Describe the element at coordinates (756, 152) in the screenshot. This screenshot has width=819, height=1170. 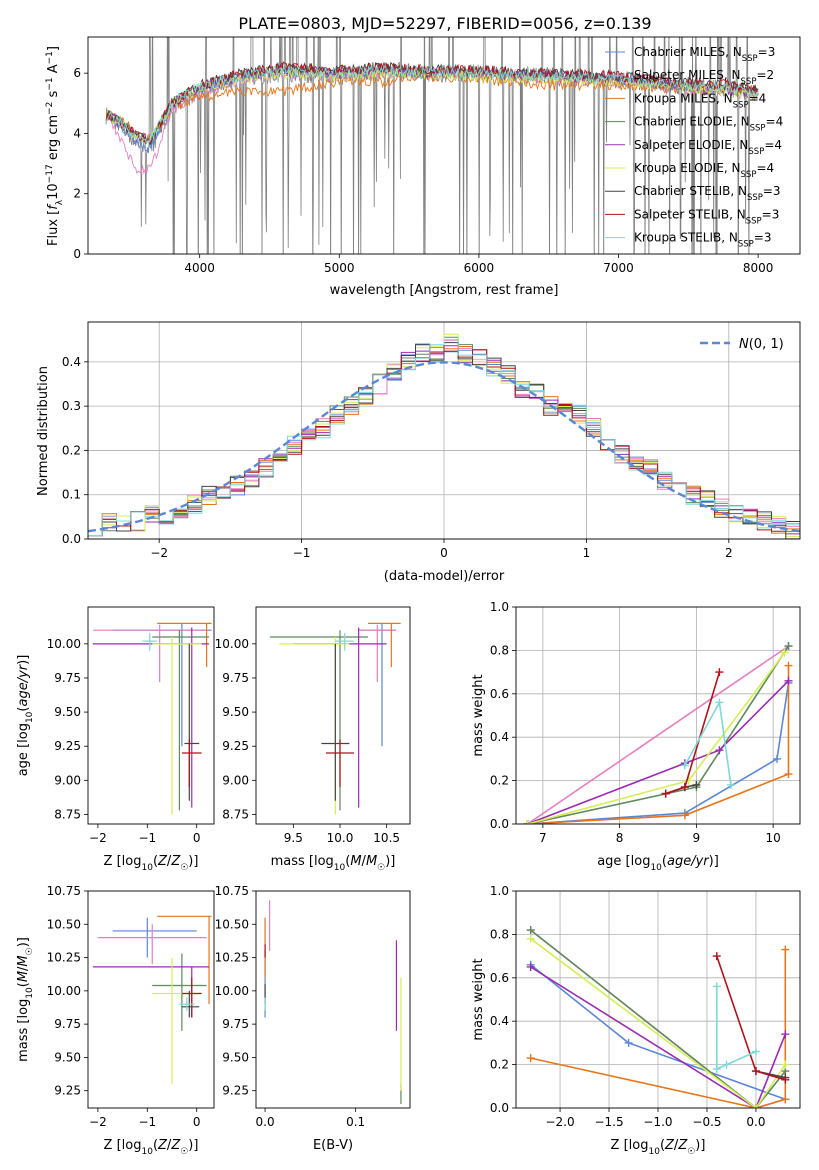
I see `legend-entry-sub: SSP` at that location.